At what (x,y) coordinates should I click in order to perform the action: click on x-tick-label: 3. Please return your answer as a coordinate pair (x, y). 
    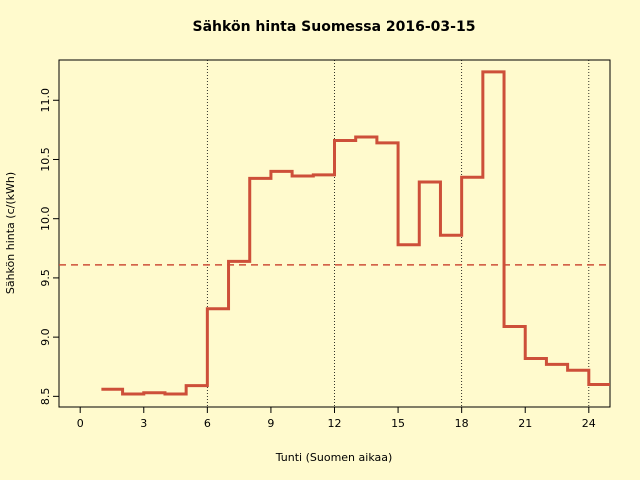
    Looking at the image, I should click on (143, 423).